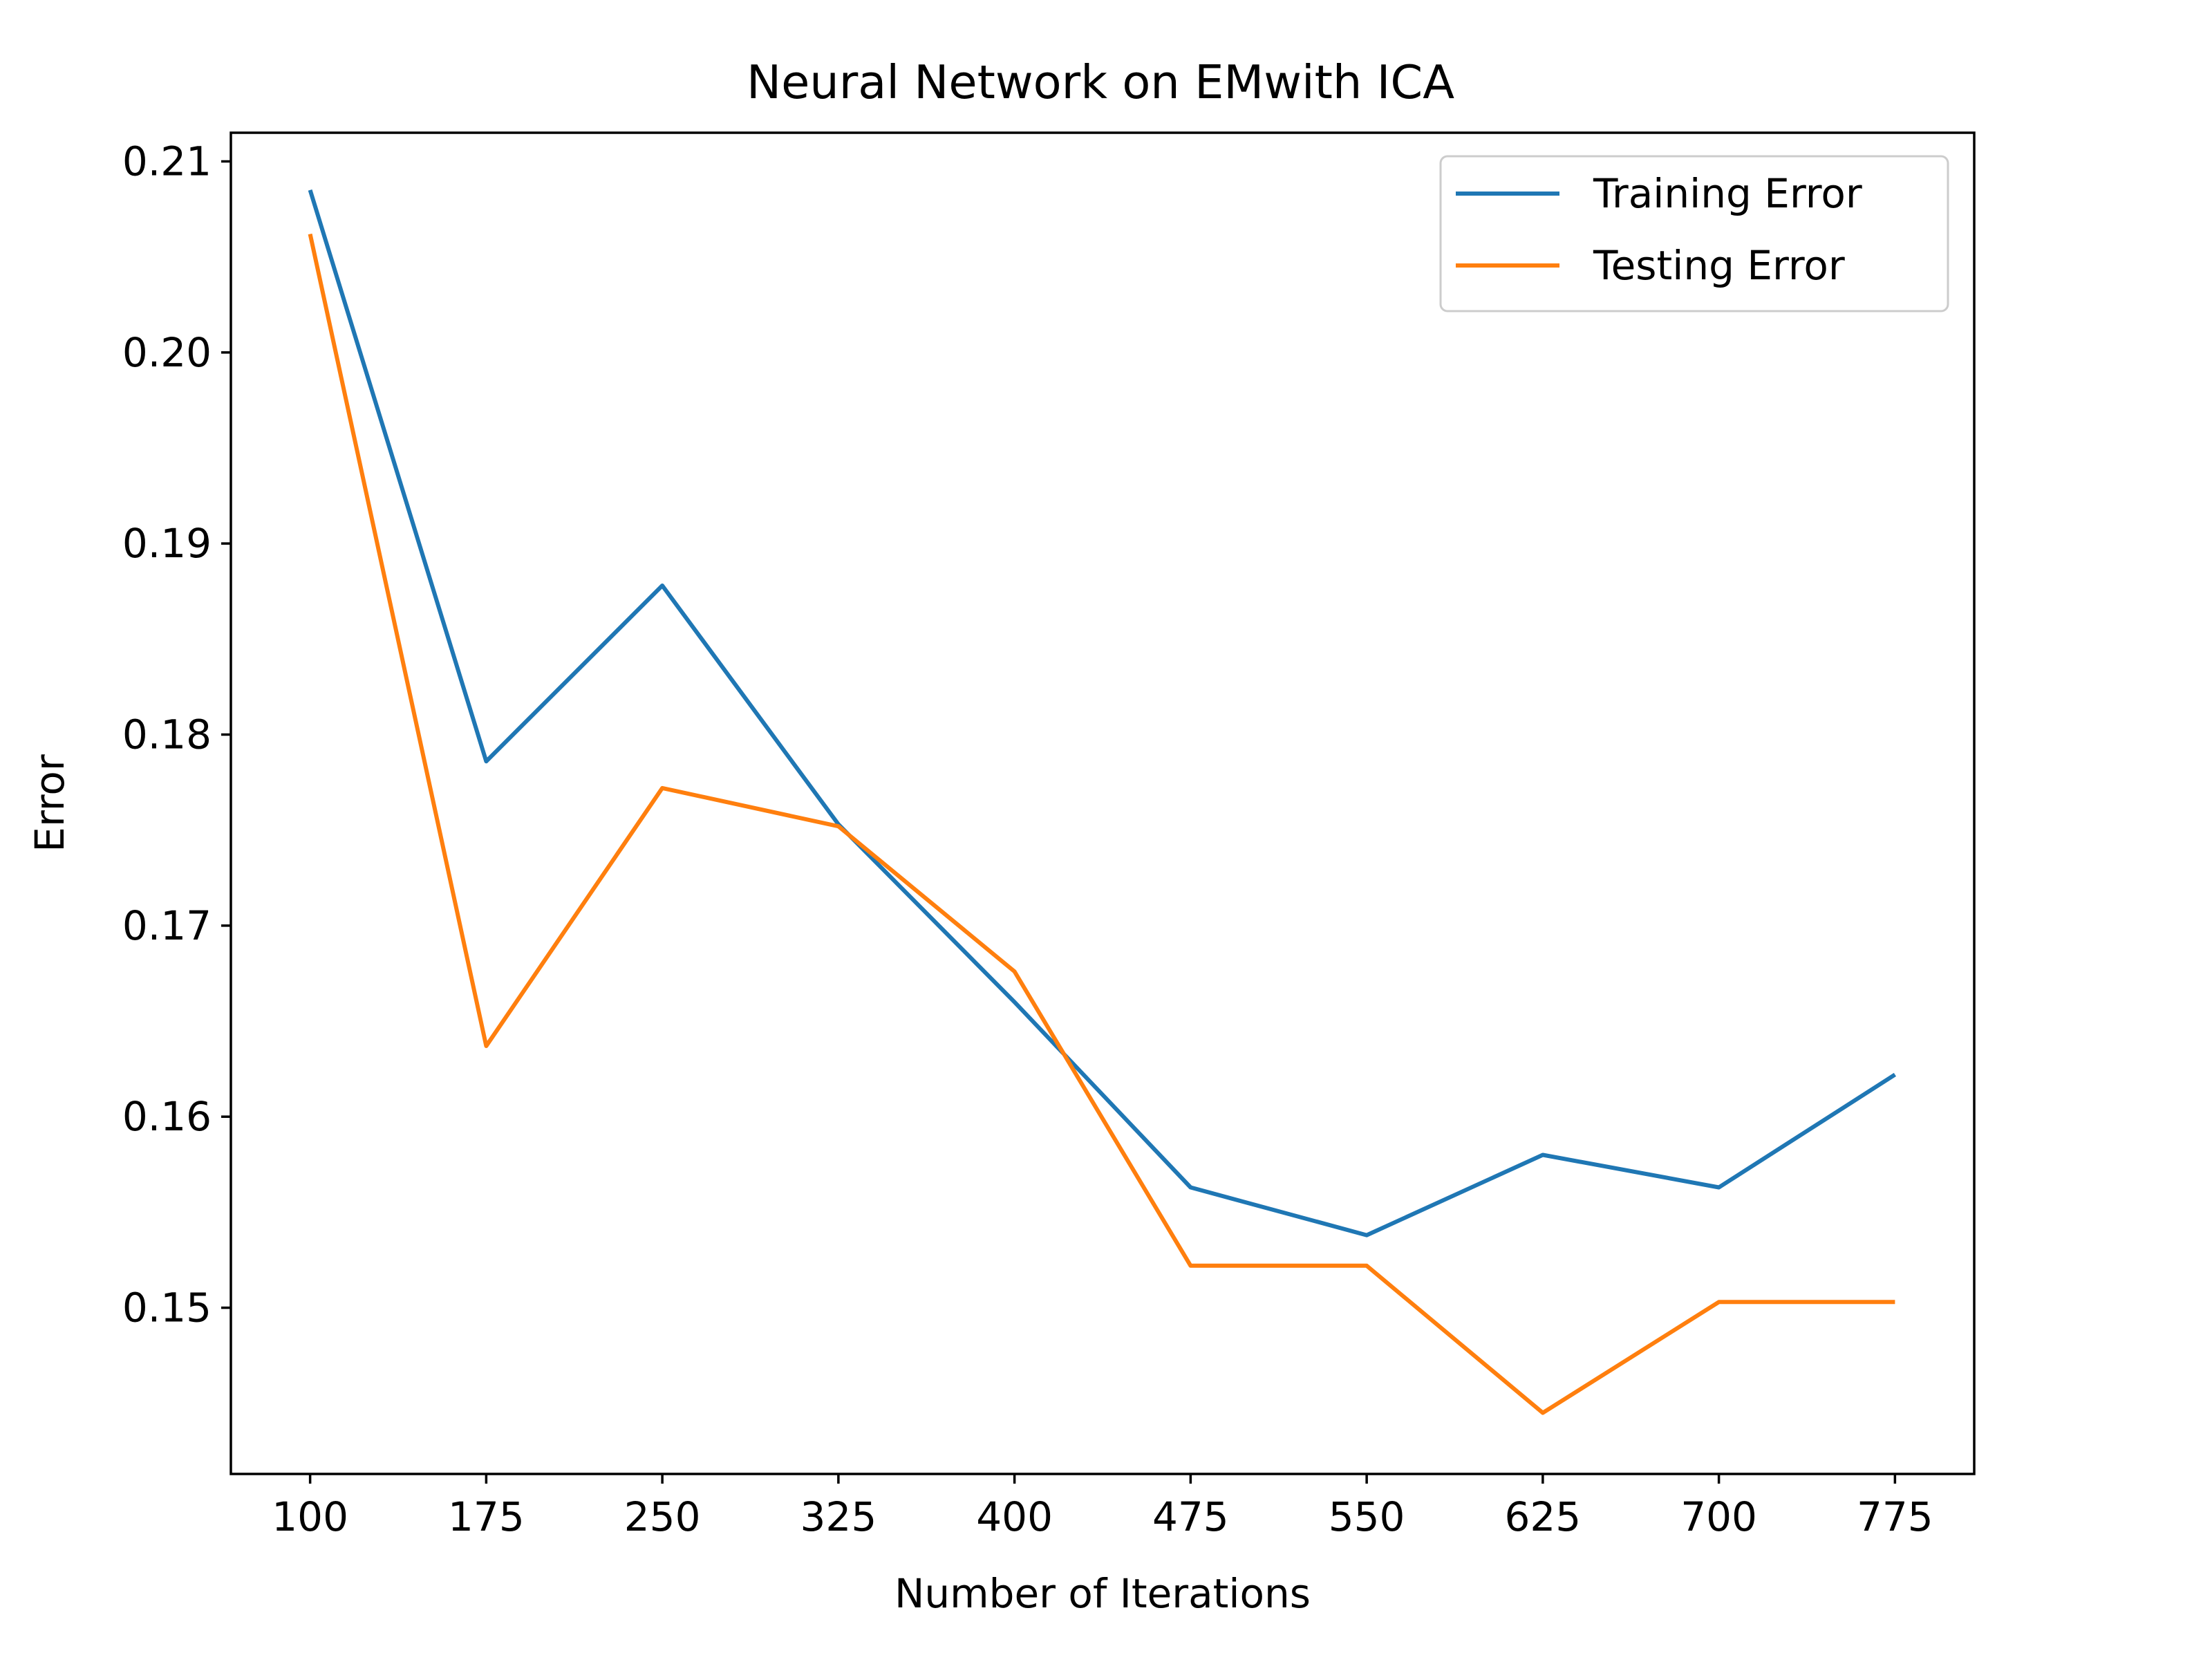  I want to click on y-tick-label: 0.20, so click(167, 353).